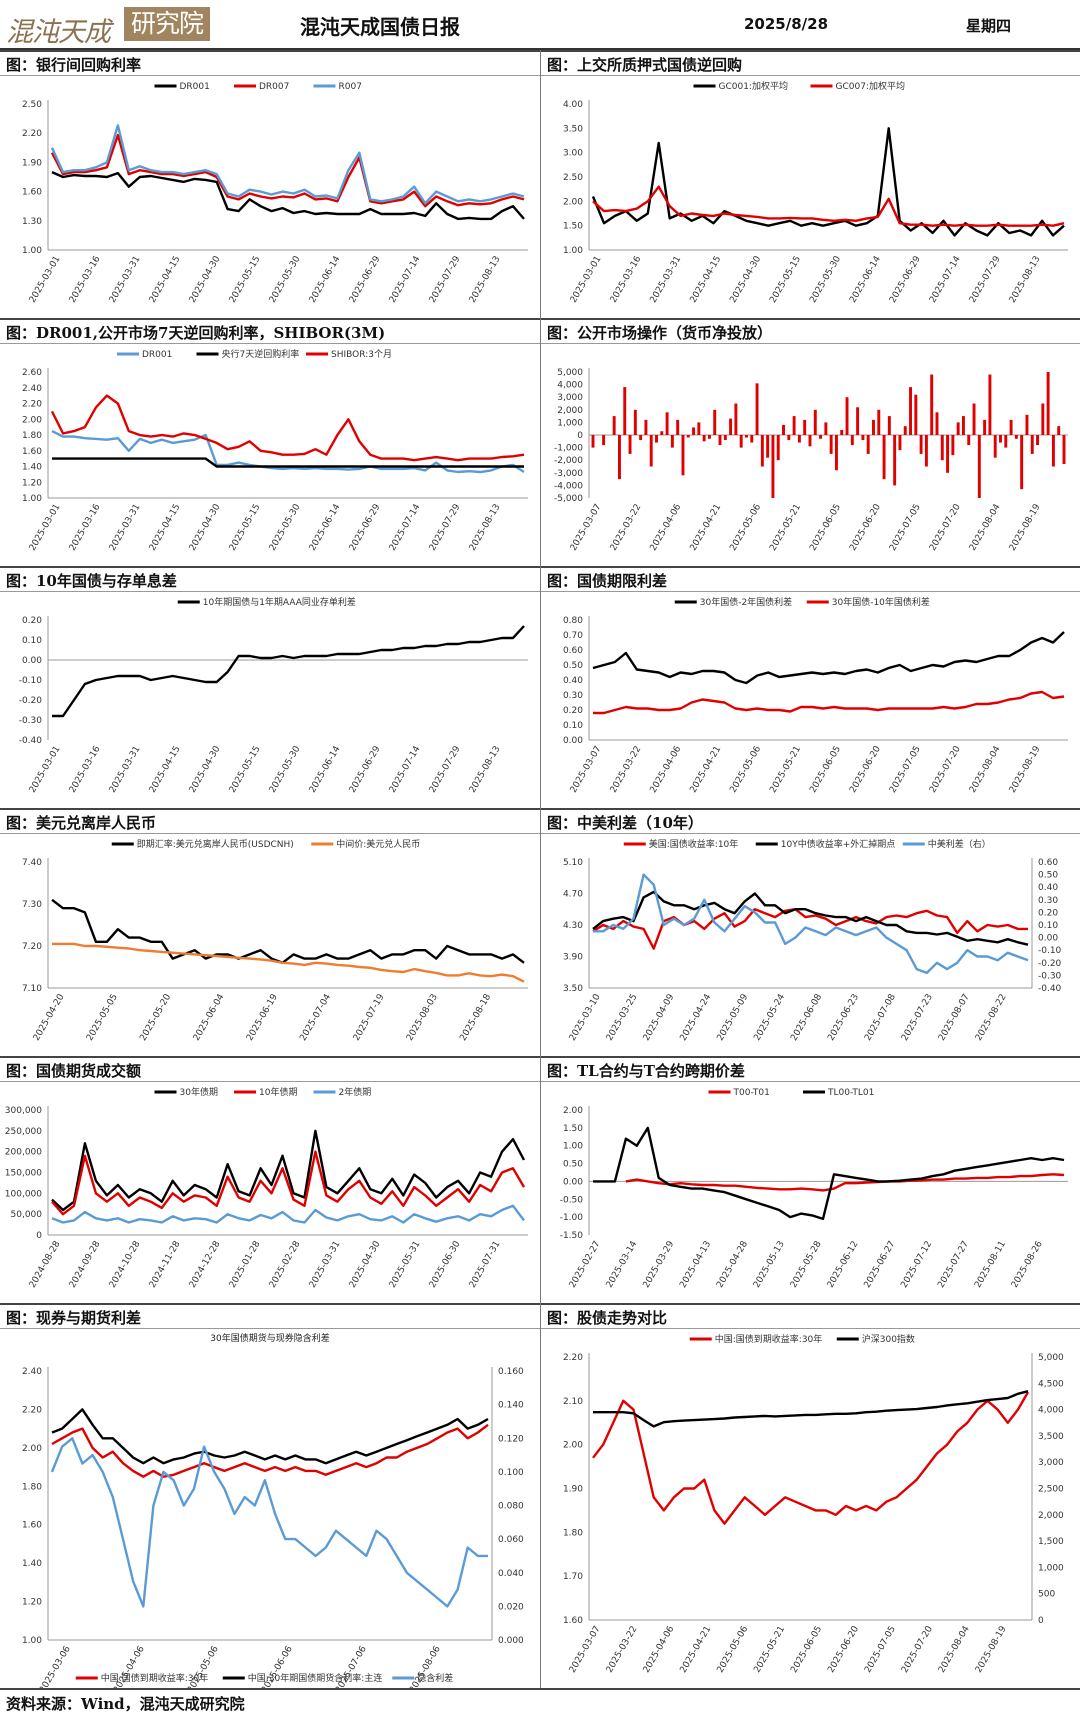 This screenshot has width=1080, height=1714. What do you see at coordinates (732, 1264) in the screenshot?
I see `x-tick-label: 2025-04-28` at bounding box center [732, 1264].